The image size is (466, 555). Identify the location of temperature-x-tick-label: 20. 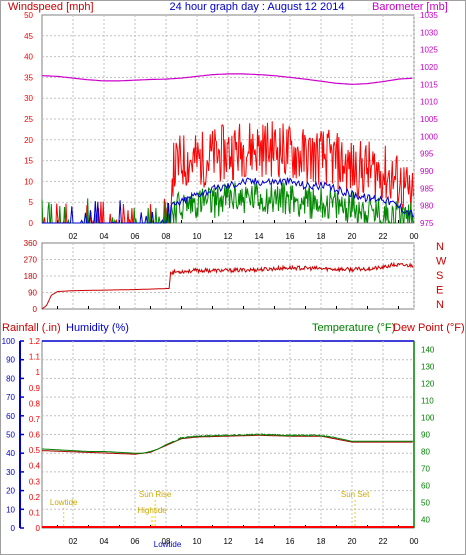
(352, 541).